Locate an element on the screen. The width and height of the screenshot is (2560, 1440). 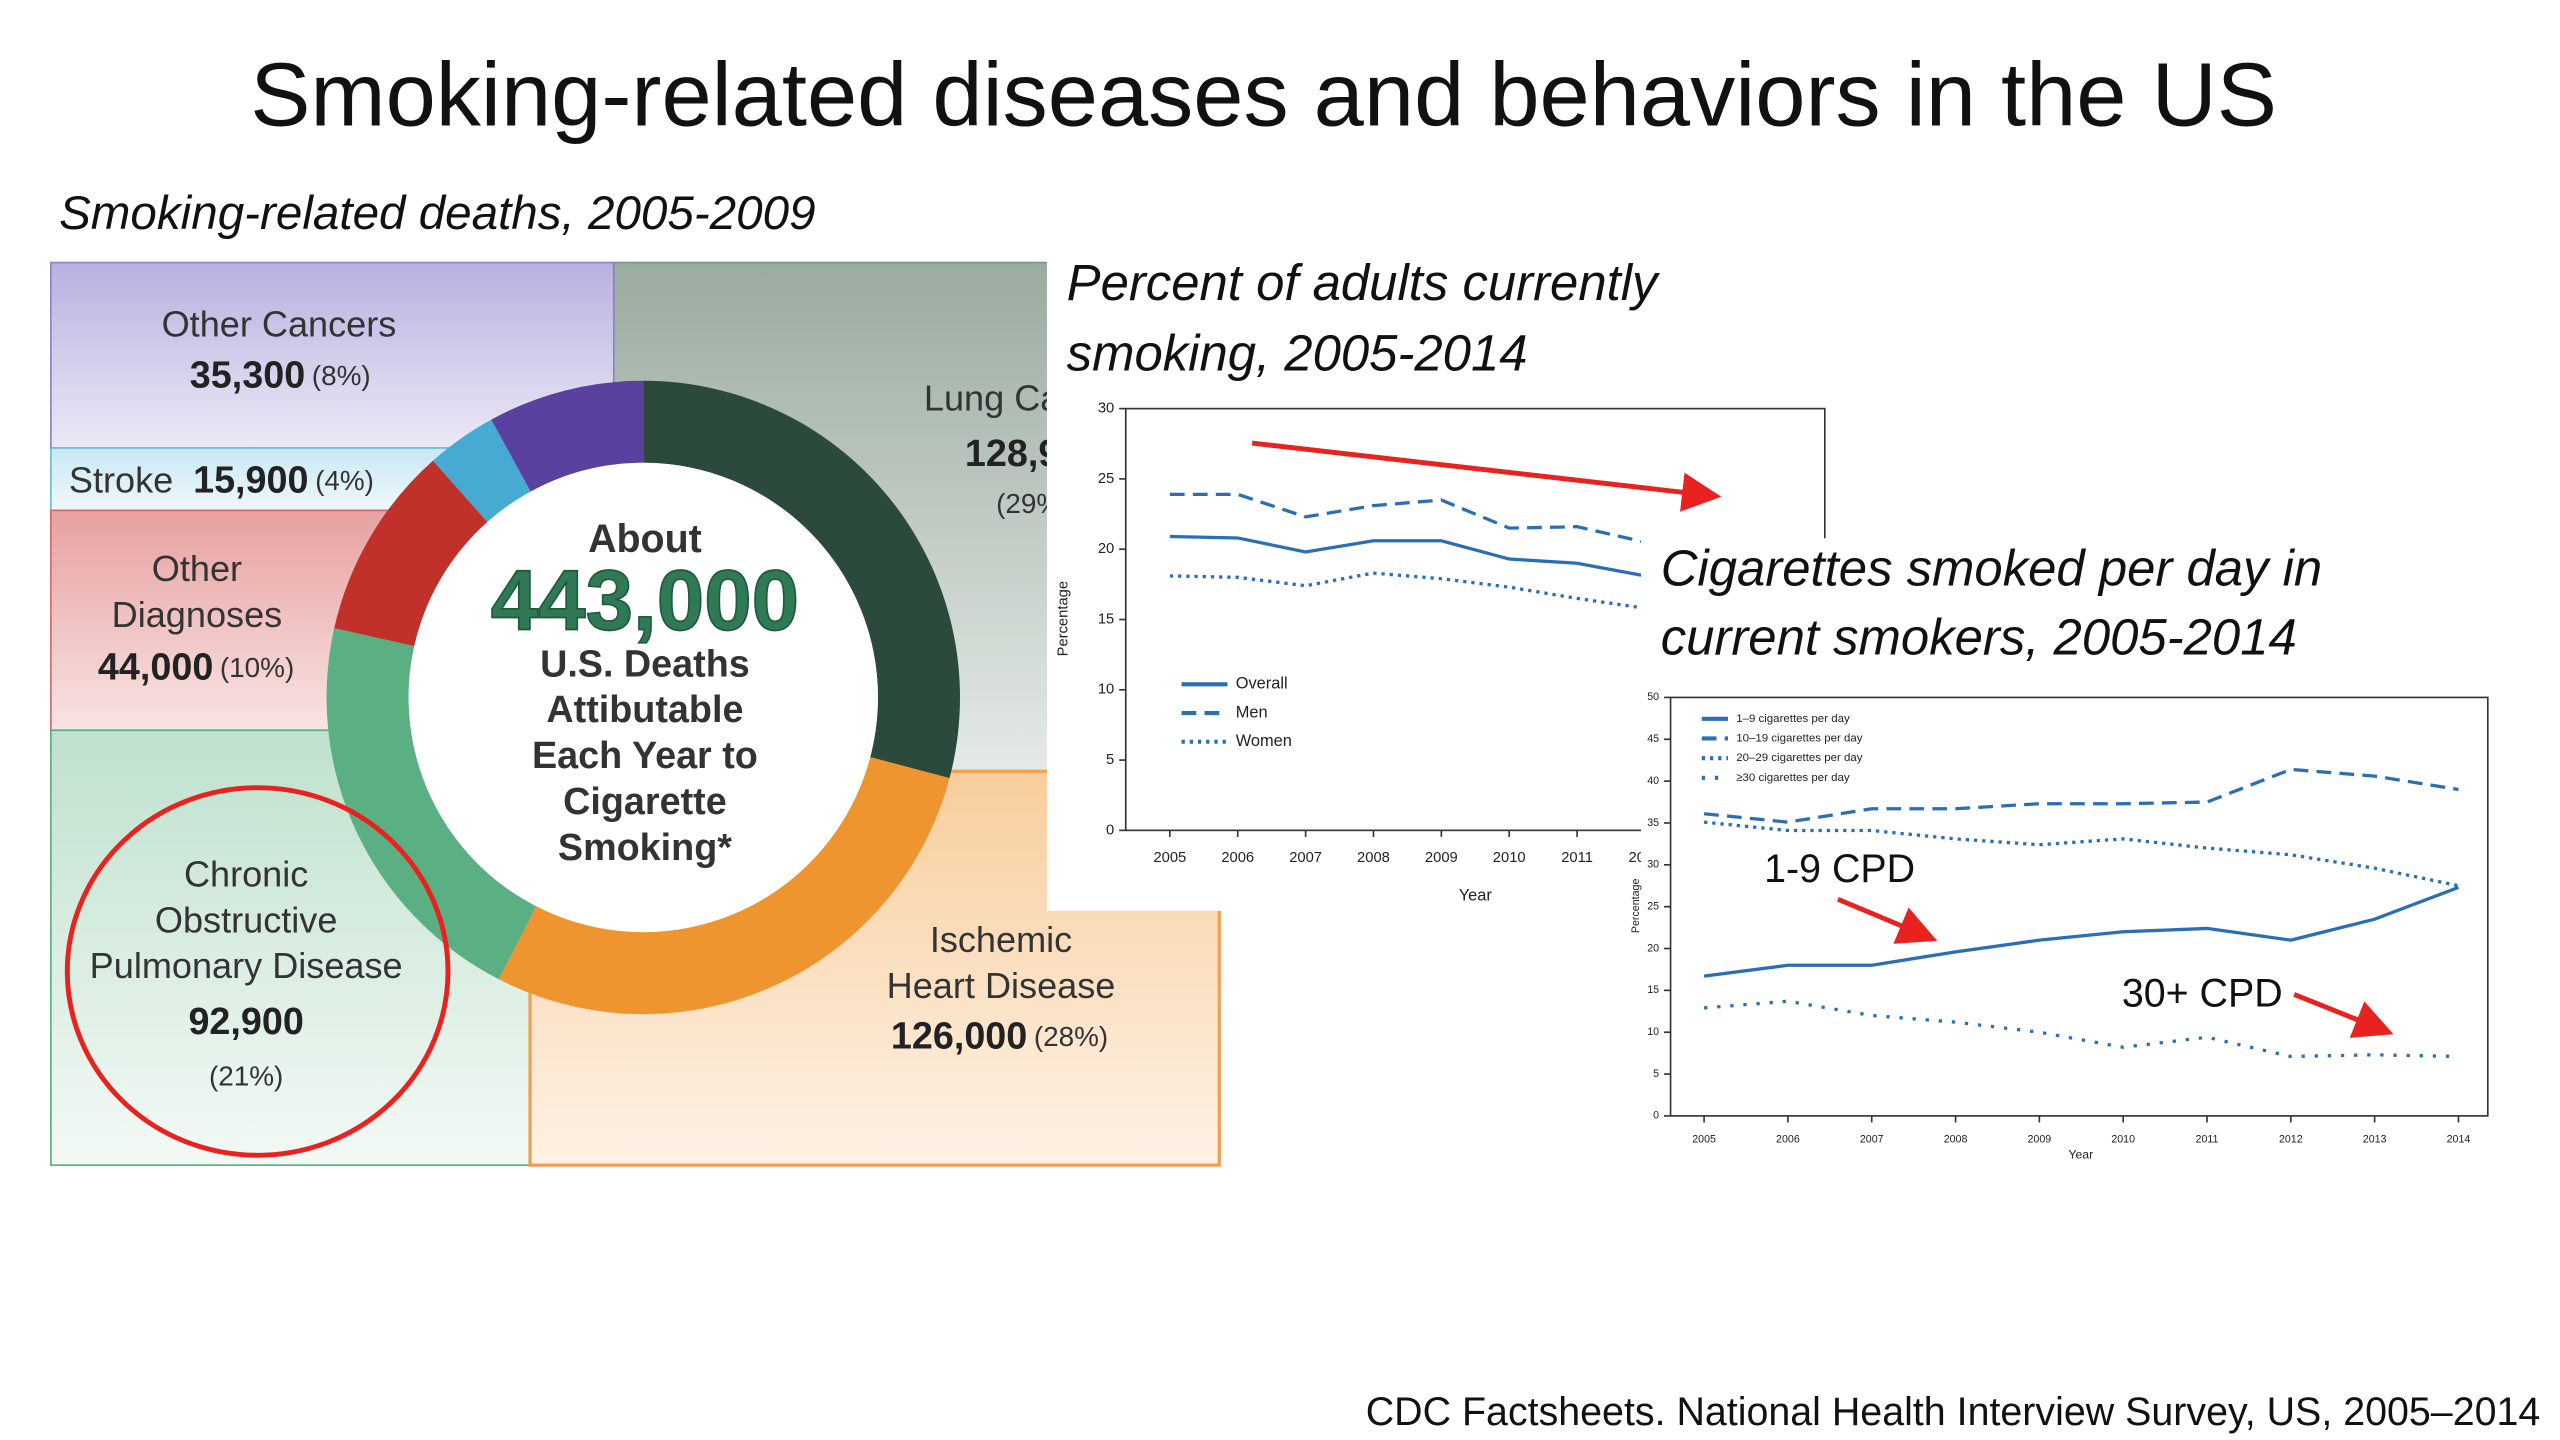
legend-label: 20–29 cigarettes per day is located at coordinates (1799, 758).